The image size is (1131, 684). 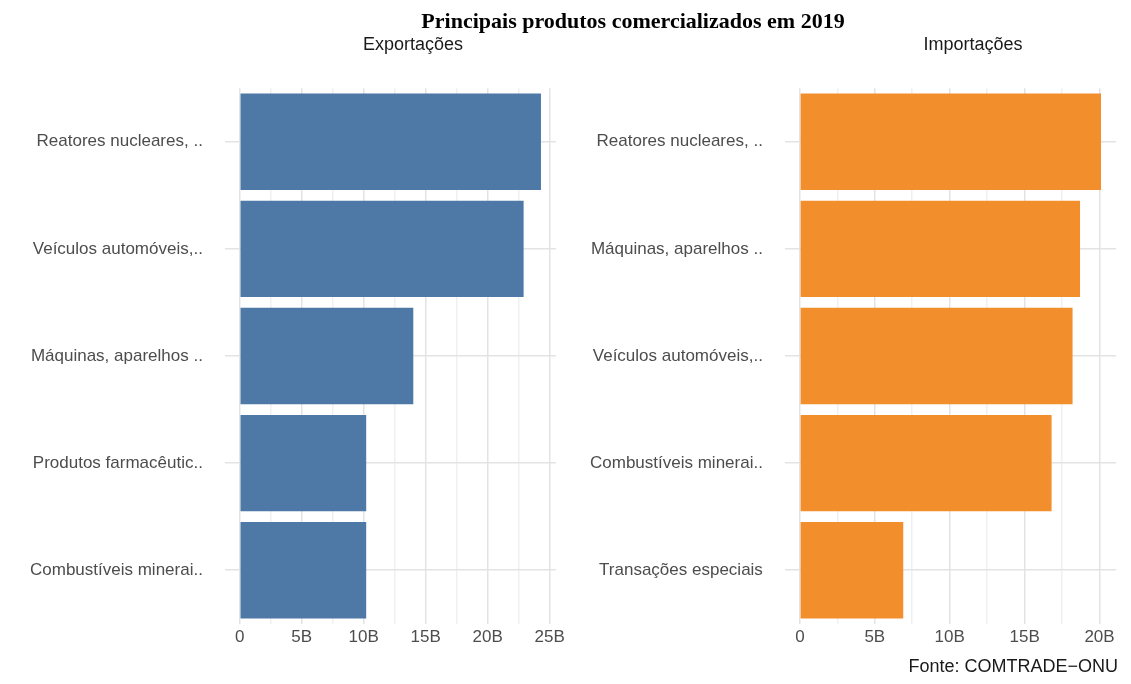 What do you see at coordinates (681, 569) in the screenshot?
I see `y-tick-label: Transações especiais` at bounding box center [681, 569].